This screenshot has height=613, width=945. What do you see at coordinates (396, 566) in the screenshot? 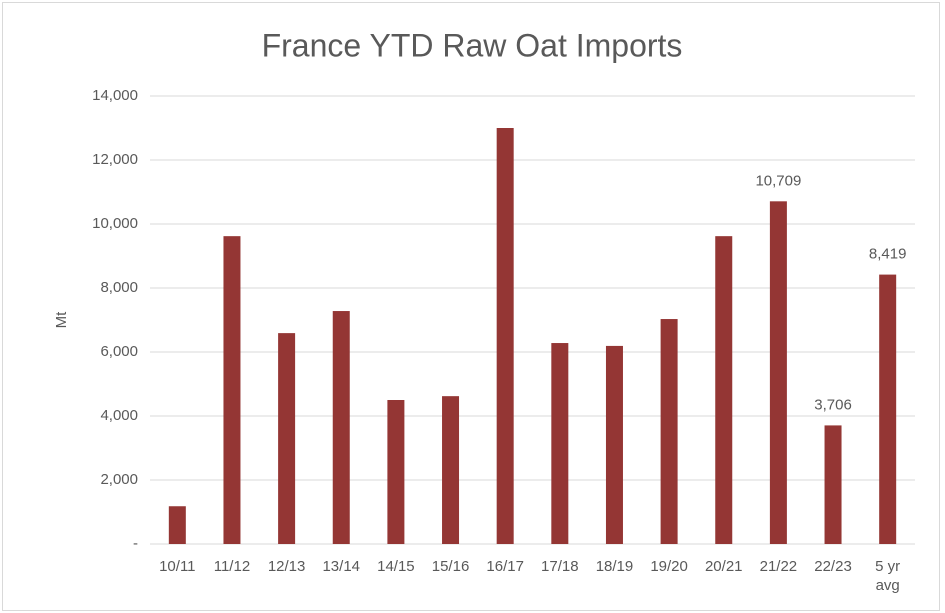
I see `x-tick-label: 14/15` at bounding box center [396, 566].